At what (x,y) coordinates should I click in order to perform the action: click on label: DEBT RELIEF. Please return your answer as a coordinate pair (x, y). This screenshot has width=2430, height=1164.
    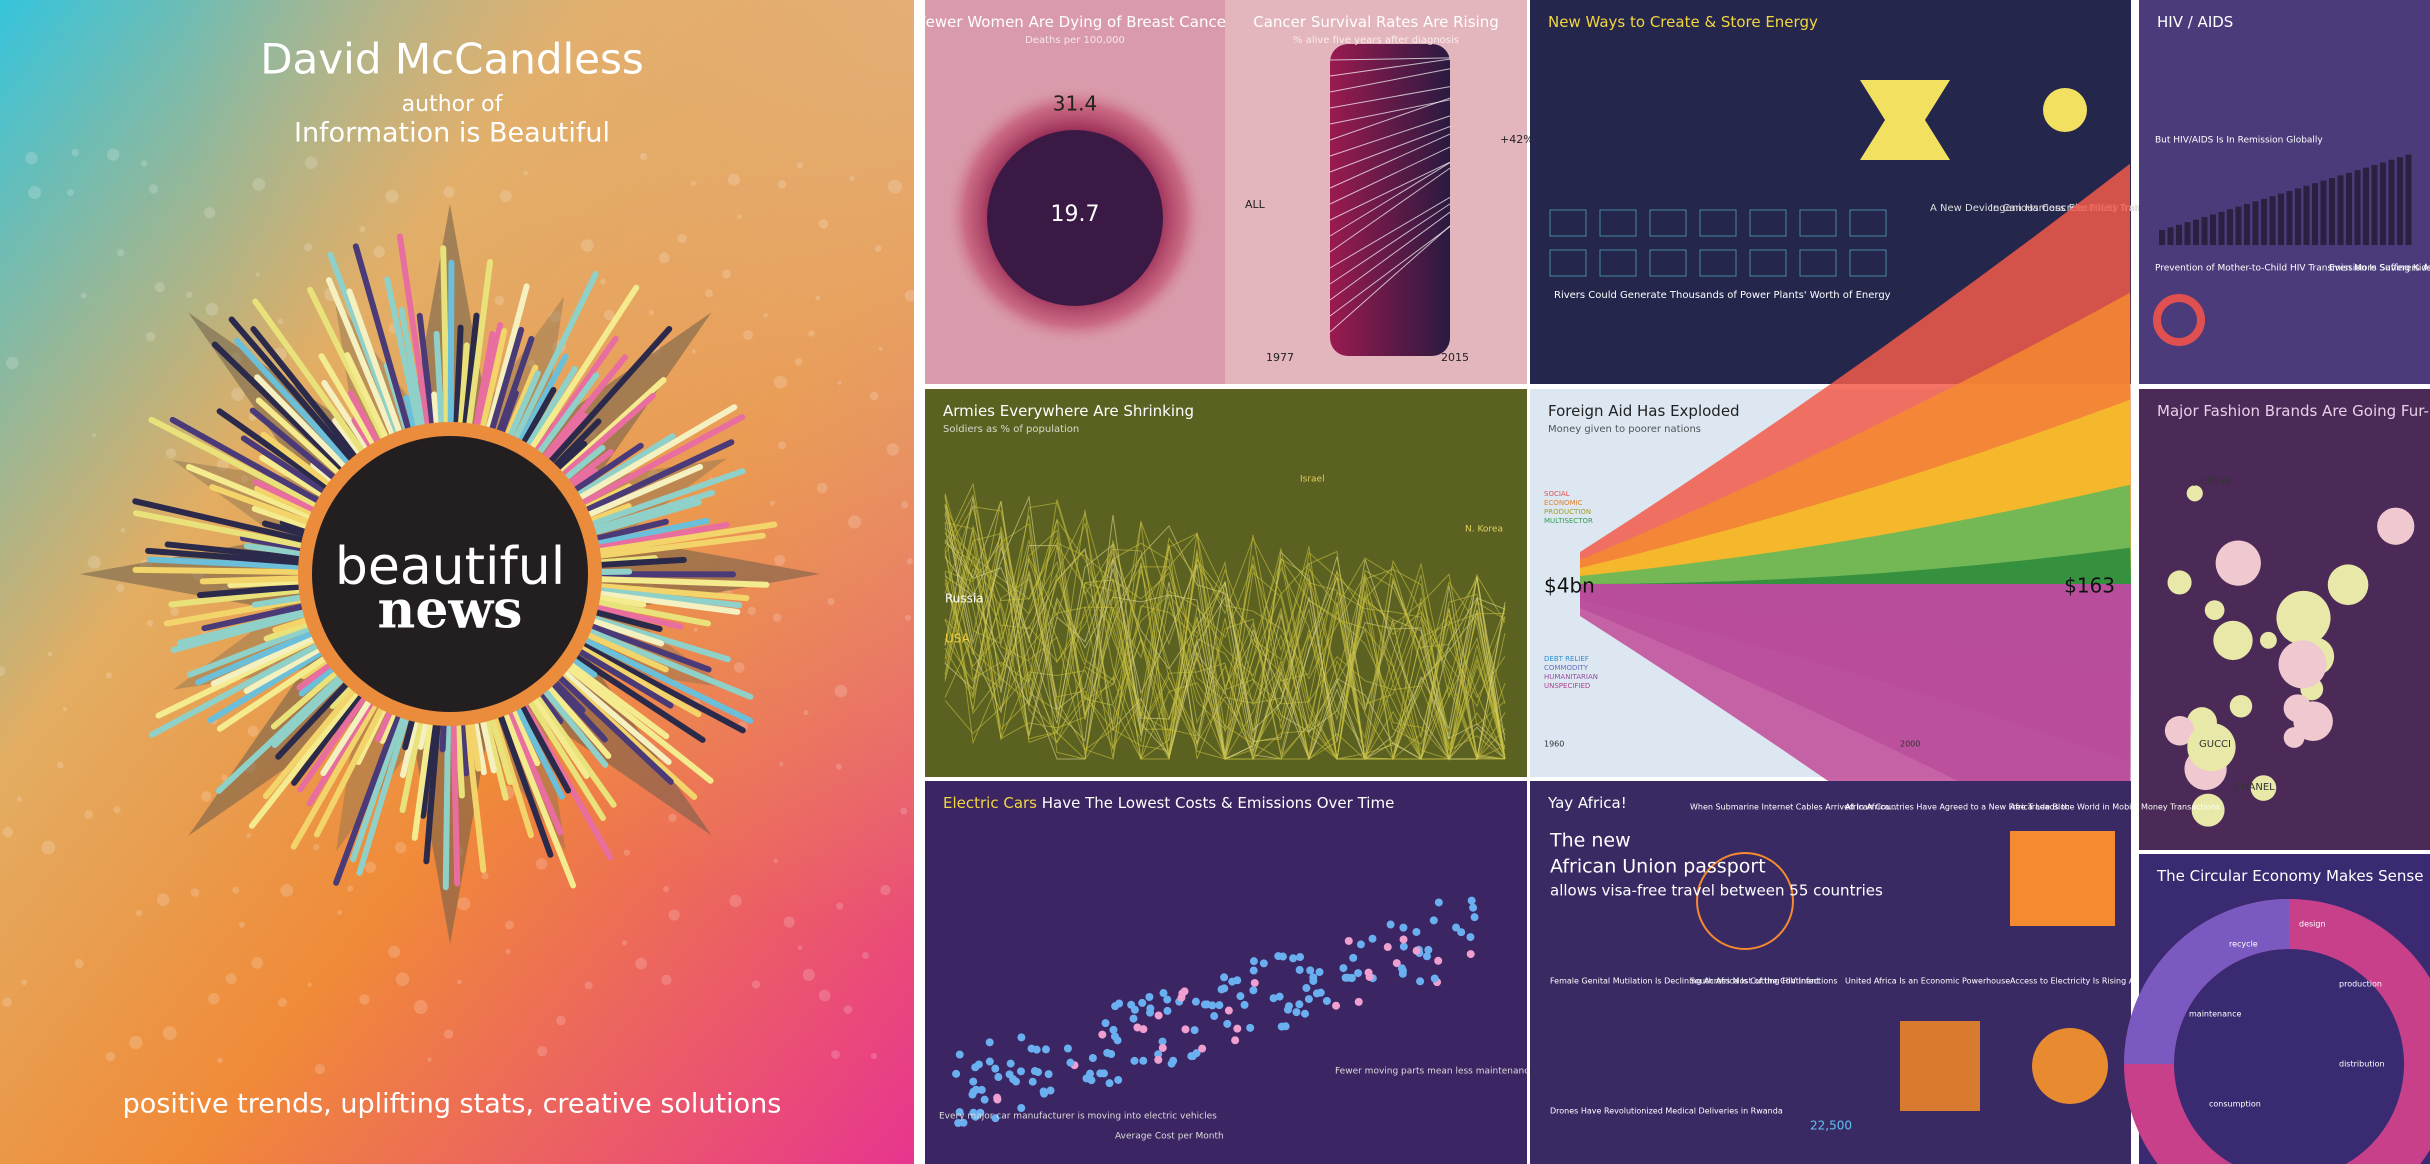
    Looking at the image, I should click on (1566, 659).